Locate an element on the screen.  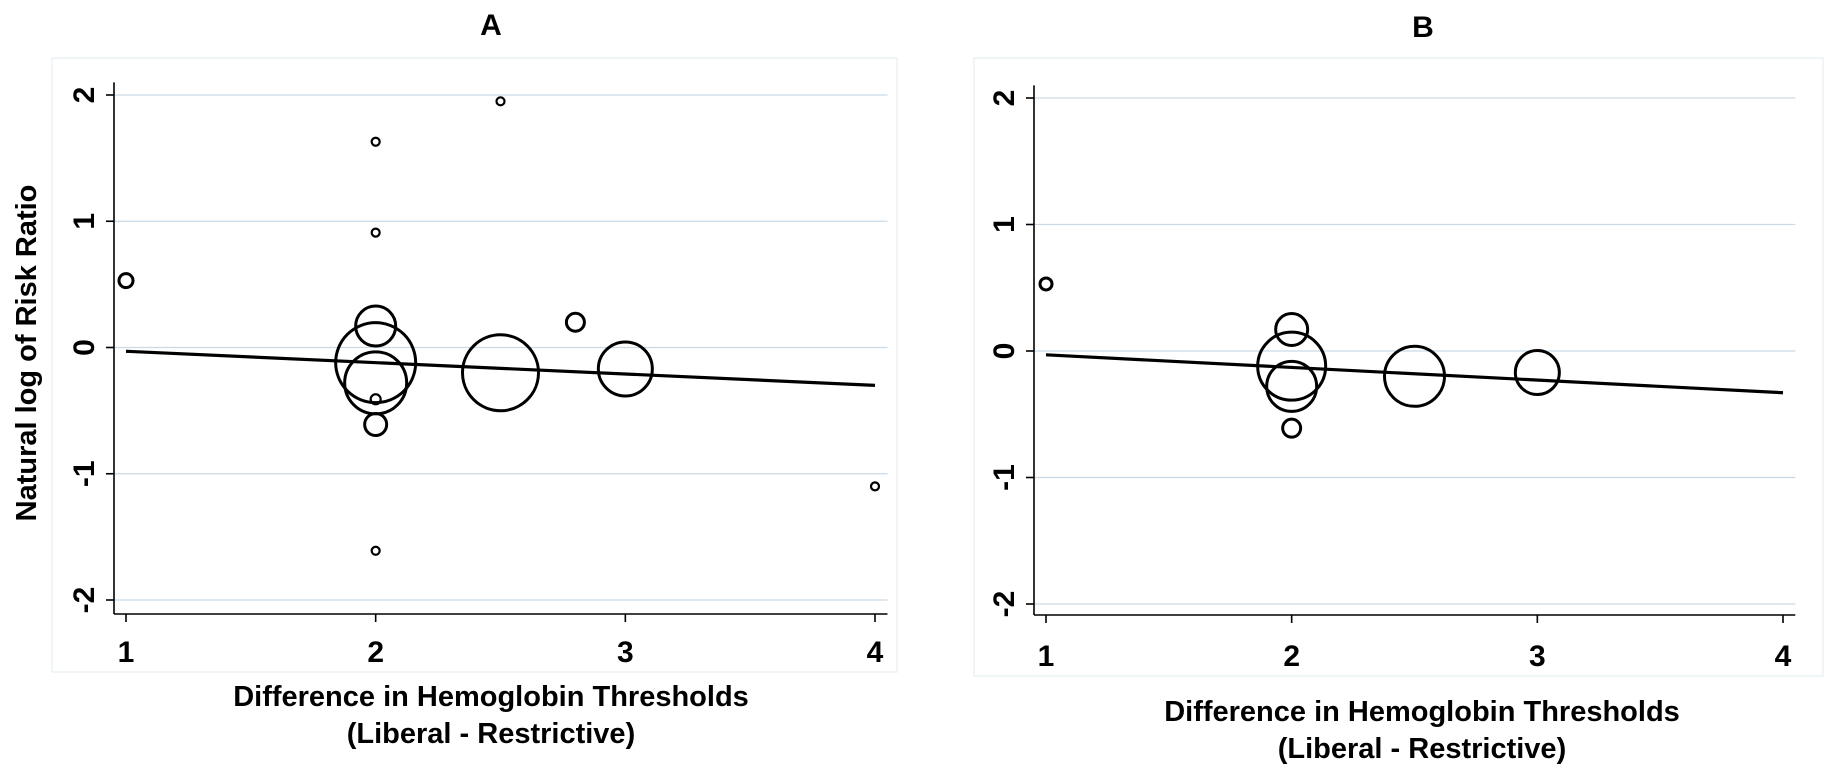
panel-a-y-tick-label: 1 is located at coordinates (84, 221).